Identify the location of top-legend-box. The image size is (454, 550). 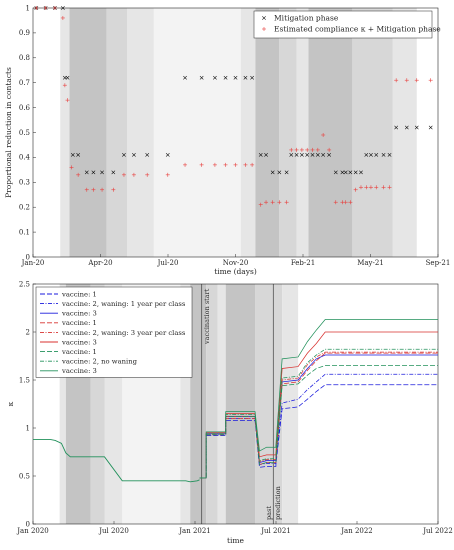
(343, 24).